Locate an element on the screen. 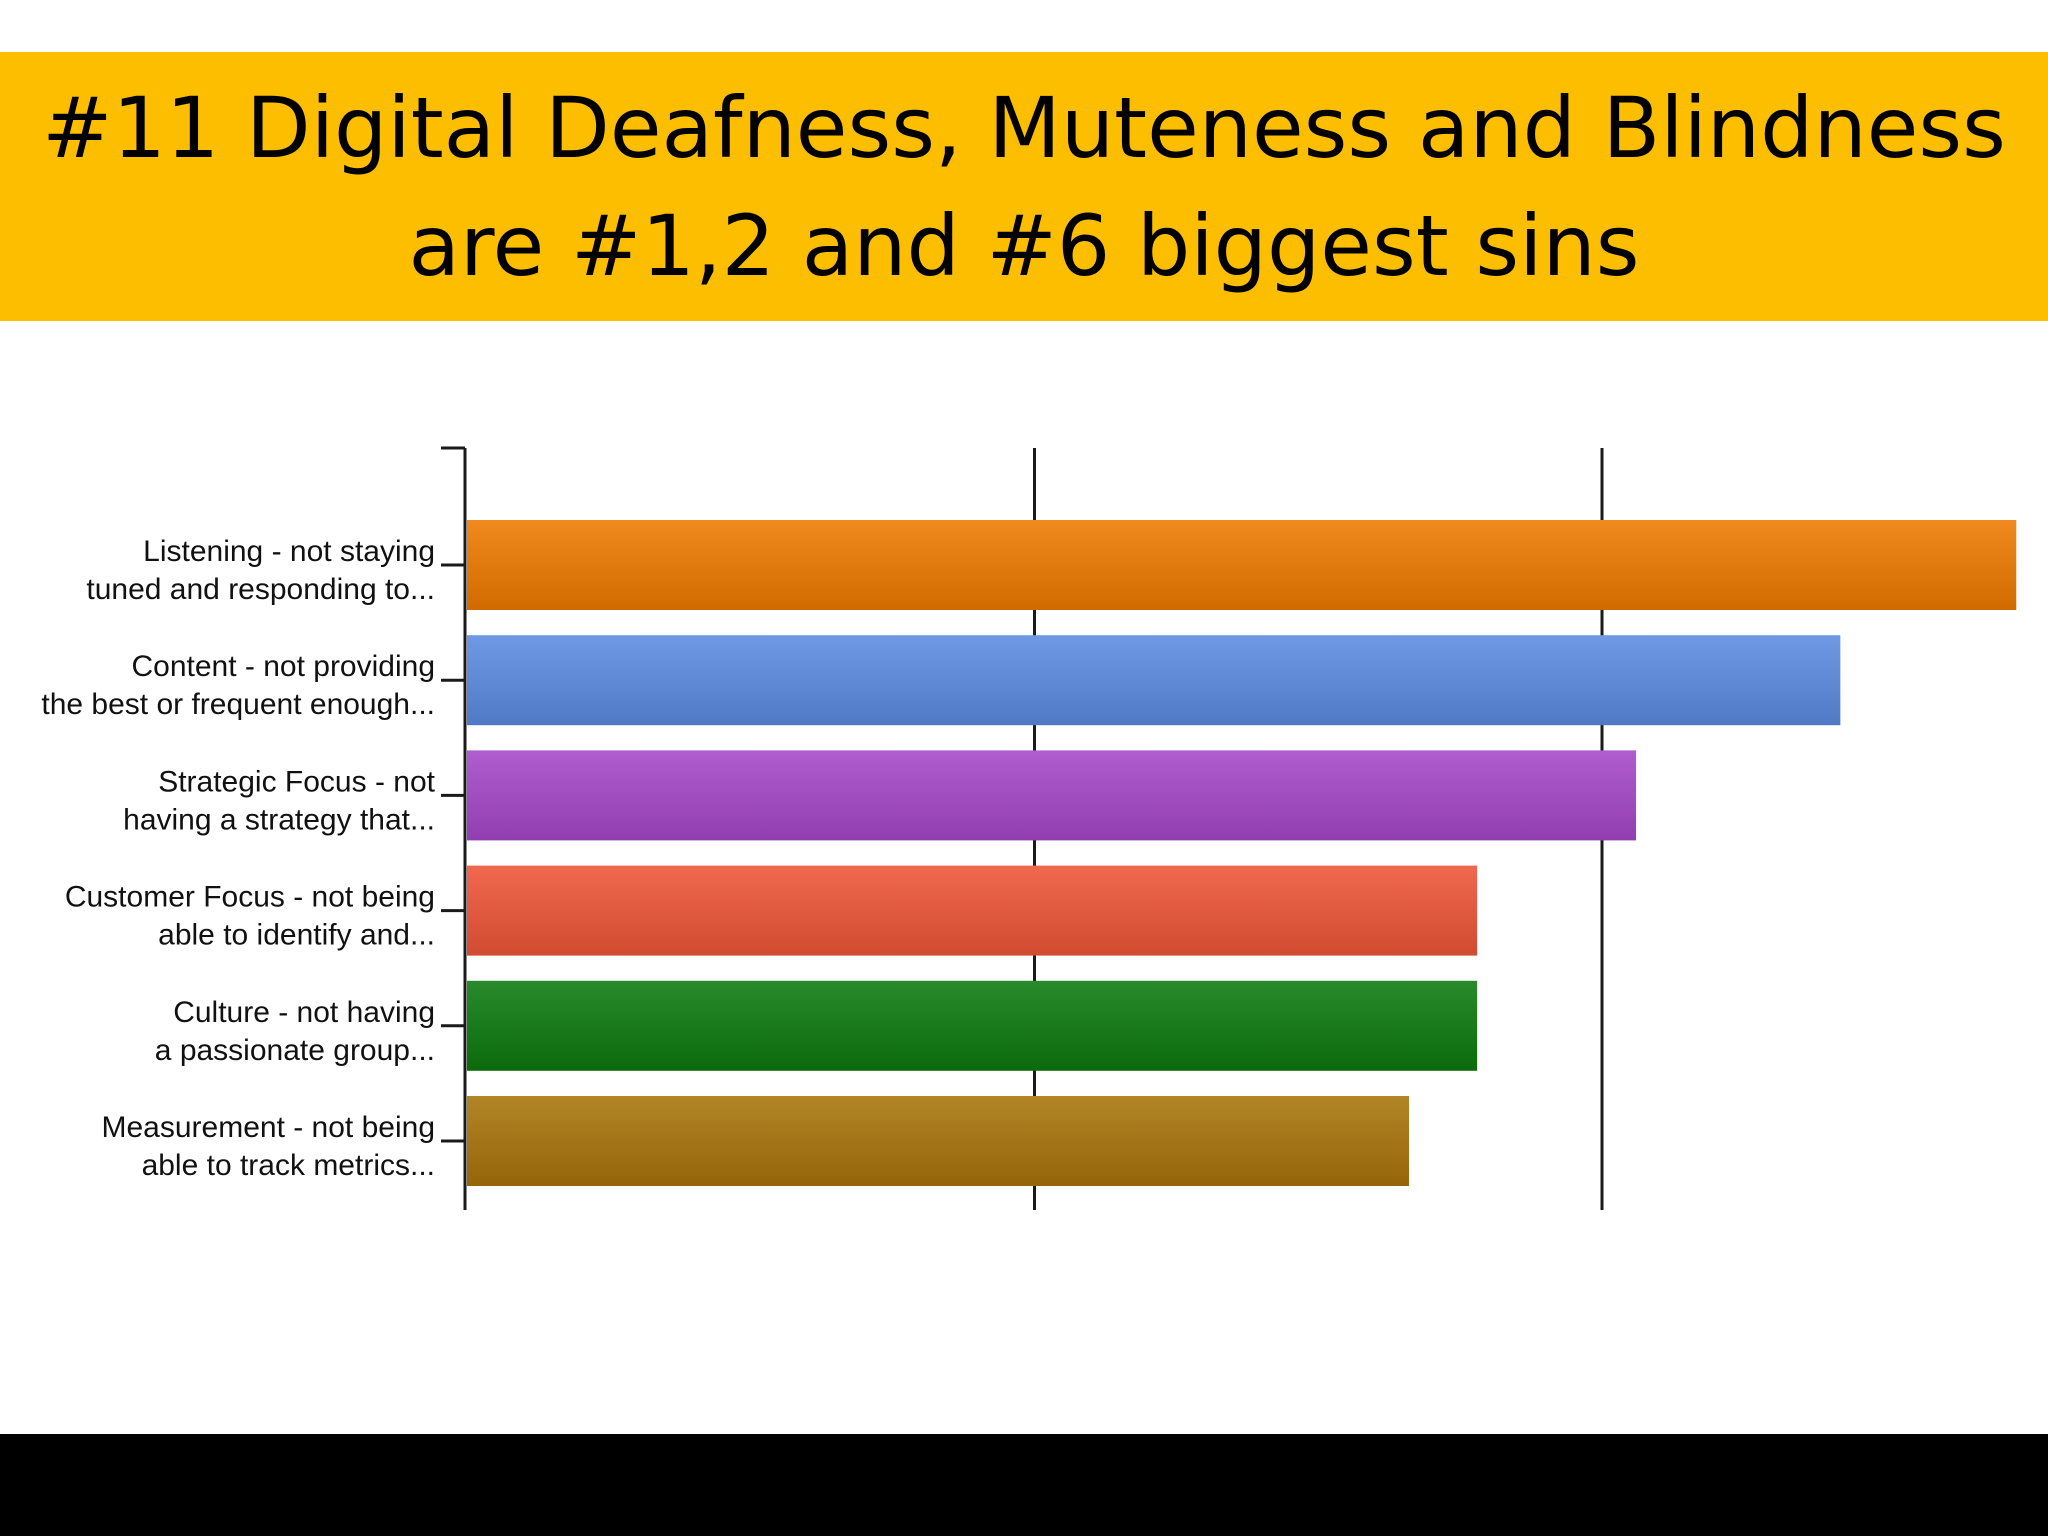 Image resolution: width=2048 pixels, height=1536 pixels. footer-bar is located at coordinates (1024, 1485).